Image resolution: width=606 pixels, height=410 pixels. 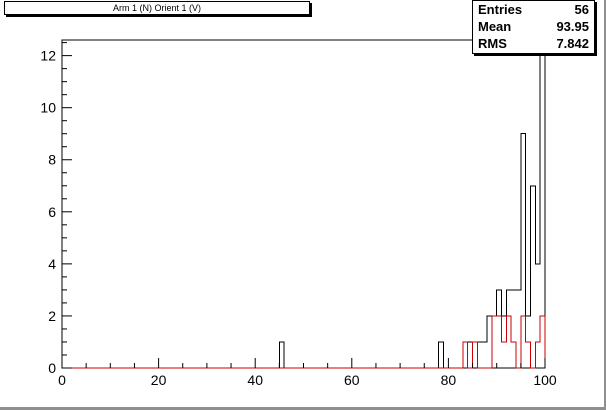 I want to click on x-tick-label: 80, so click(x=449, y=380).